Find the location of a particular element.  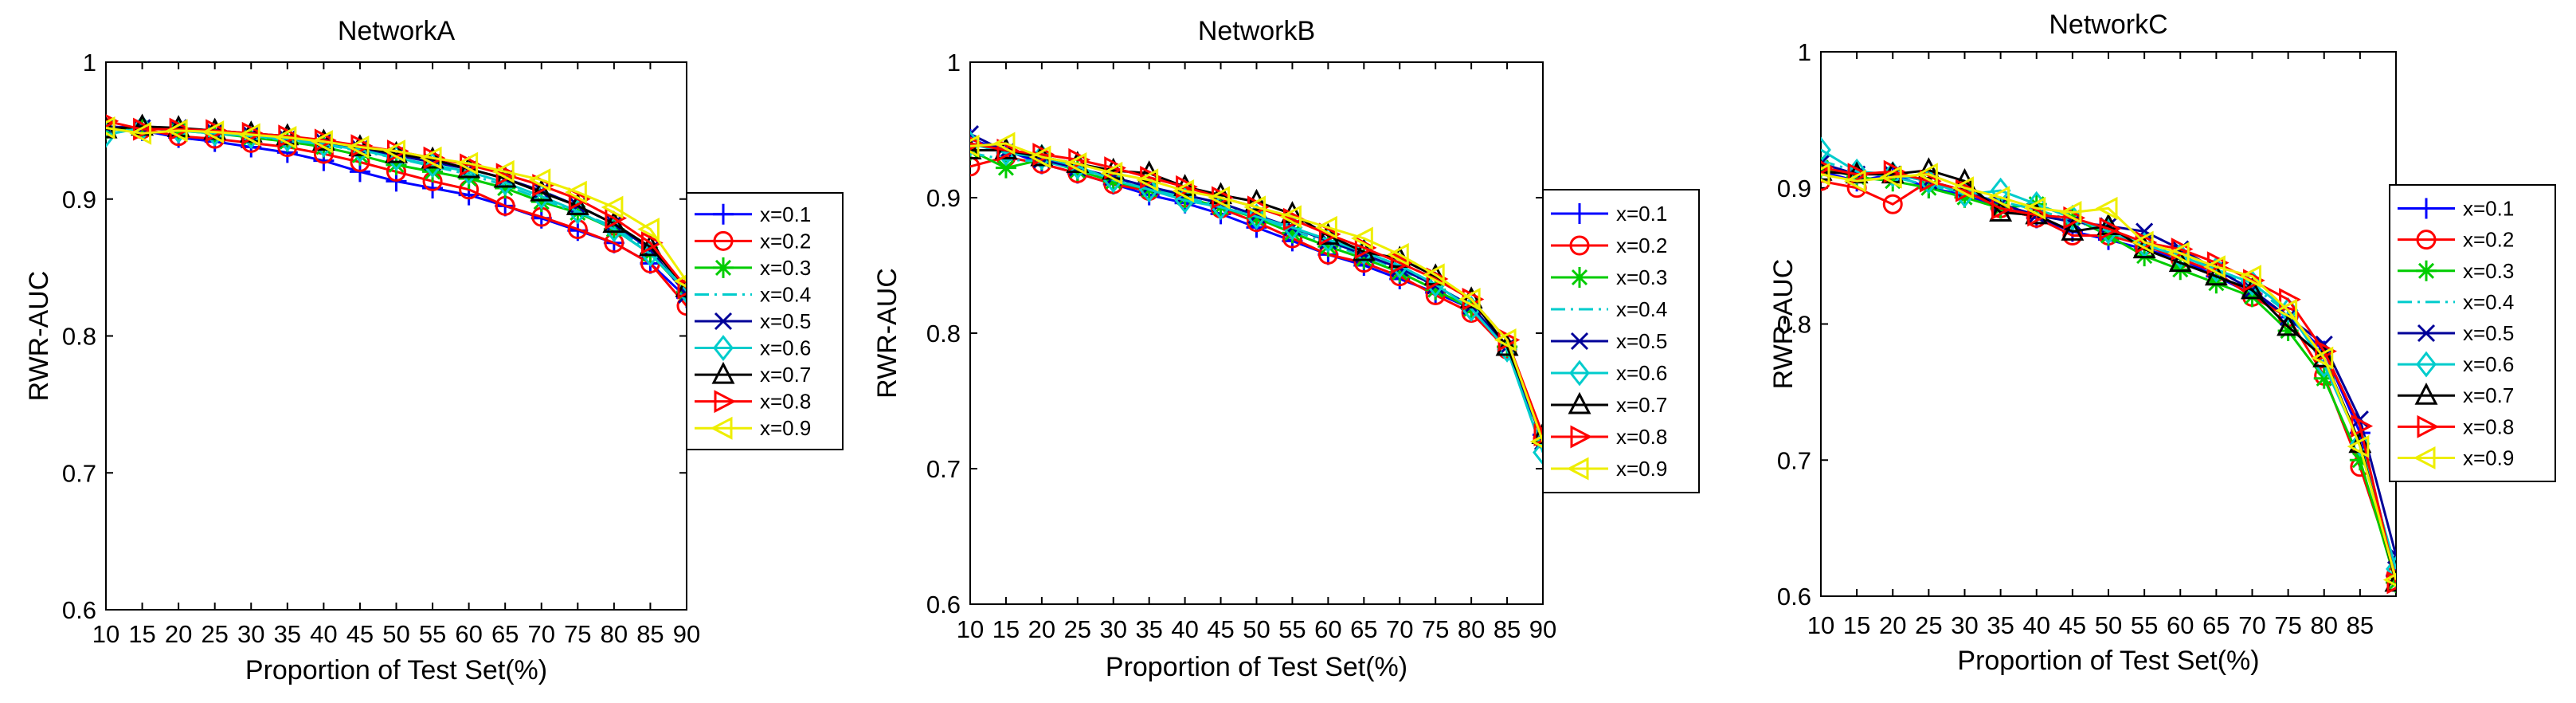

legend-label: x=0.1 is located at coordinates (2488, 209).